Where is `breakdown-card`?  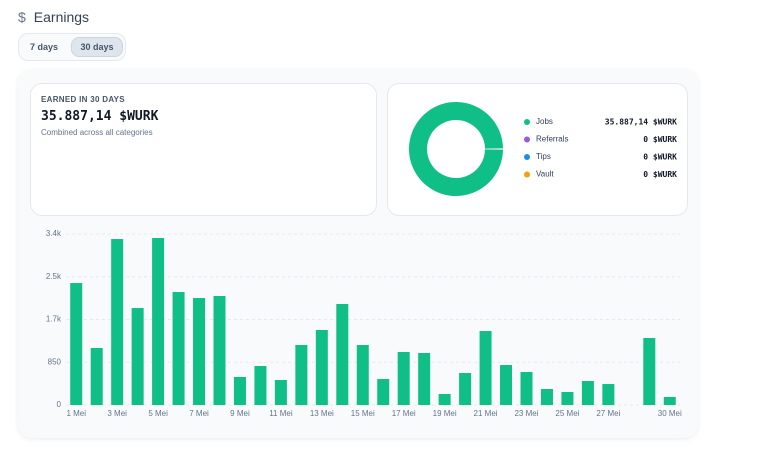
breakdown-card is located at coordinates (537, 149).